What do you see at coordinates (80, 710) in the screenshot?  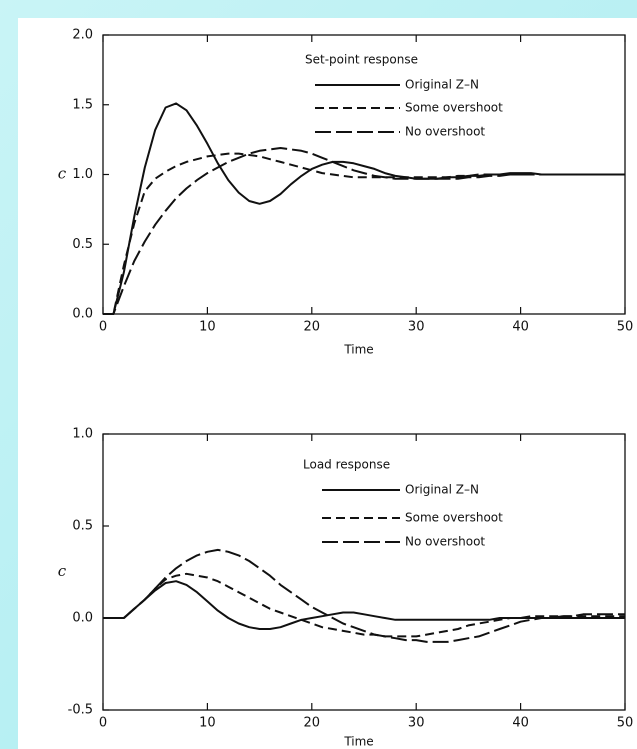 I see `y-tick-label: -0.5` at bounding box center [80, 710].